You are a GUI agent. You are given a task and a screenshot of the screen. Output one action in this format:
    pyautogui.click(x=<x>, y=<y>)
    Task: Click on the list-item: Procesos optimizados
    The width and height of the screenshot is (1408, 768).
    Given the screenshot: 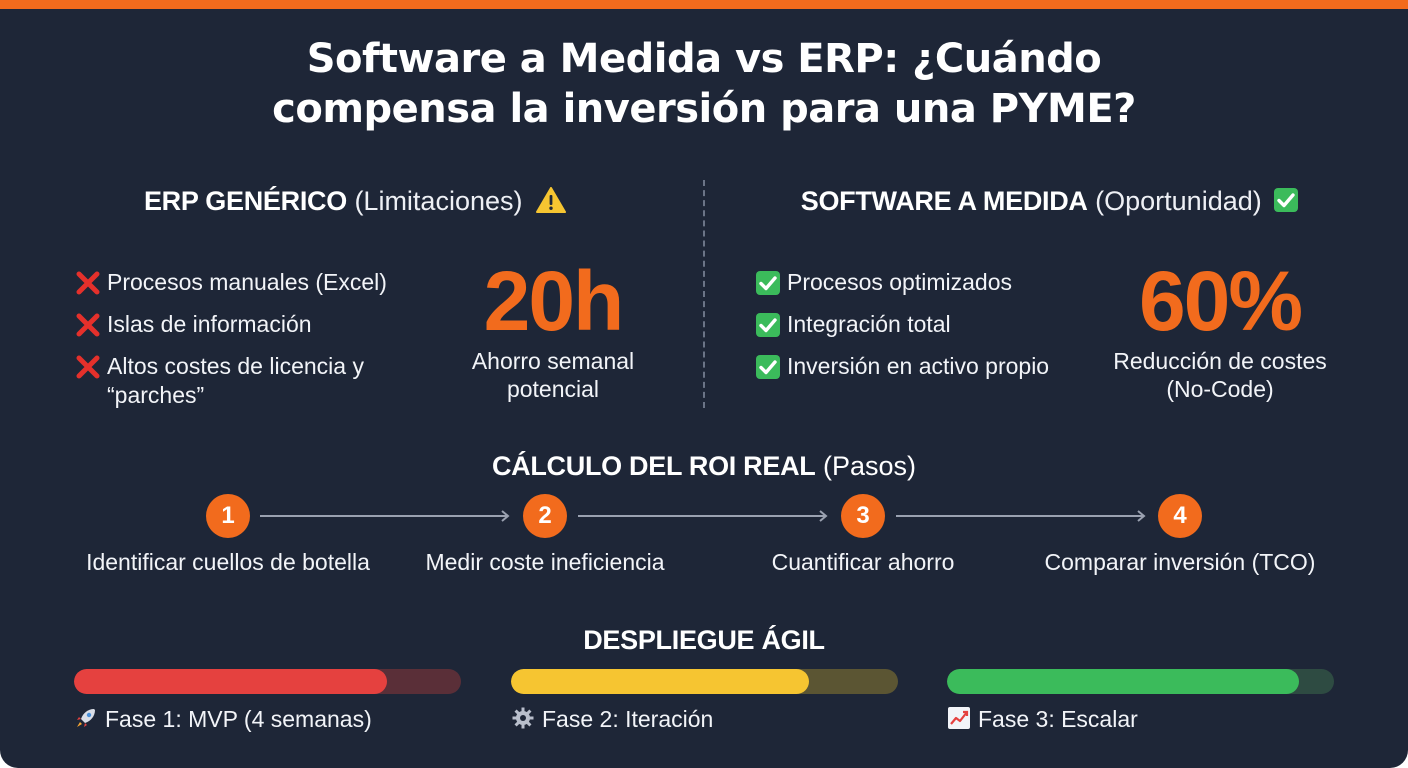 What is the action you would take?
    pyautogui.click(x=925, y=282)
    